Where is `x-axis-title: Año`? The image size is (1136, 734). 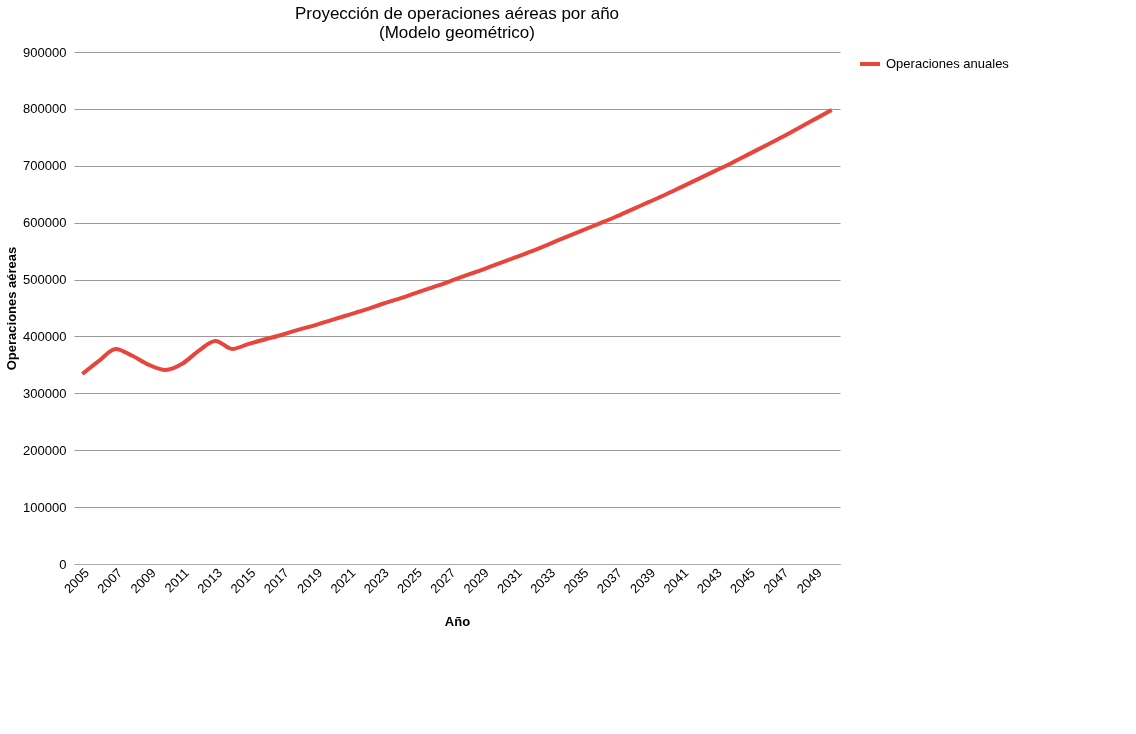
x-axis-title: Año is located at coordinates (457, 622).